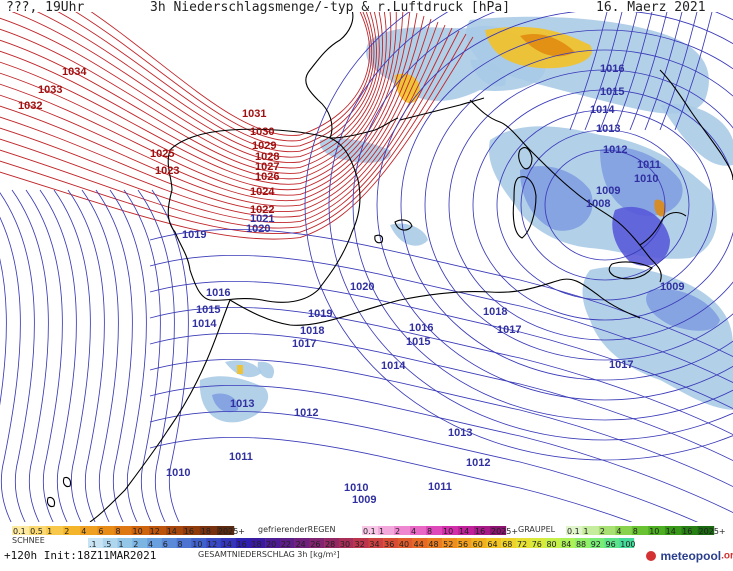  I want to click on legend-value: 88, so click(581, 544).